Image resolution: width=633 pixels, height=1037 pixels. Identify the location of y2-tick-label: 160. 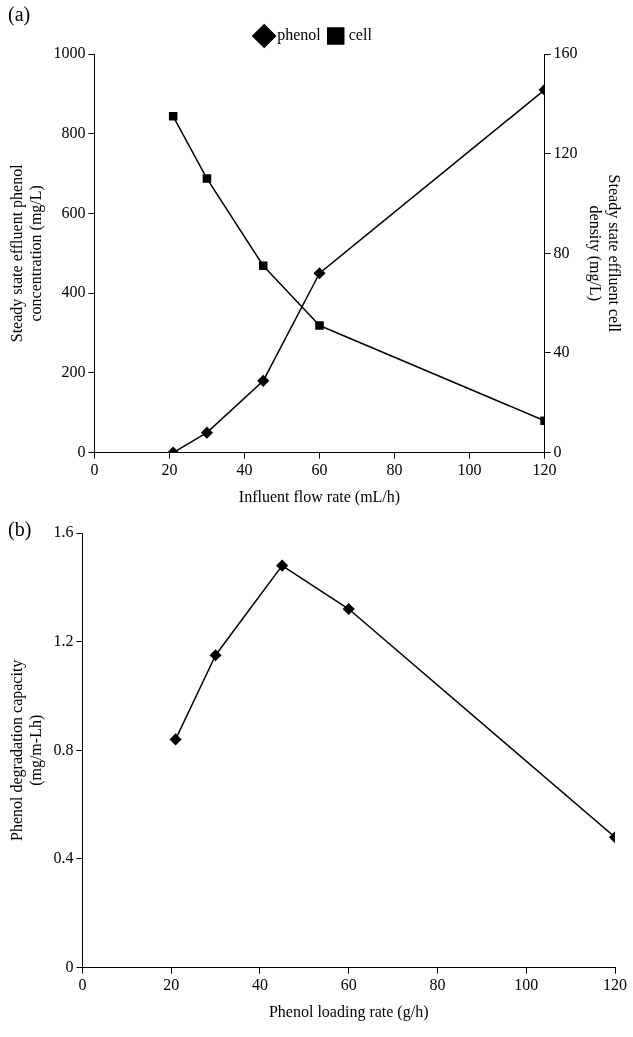
(565, 53).